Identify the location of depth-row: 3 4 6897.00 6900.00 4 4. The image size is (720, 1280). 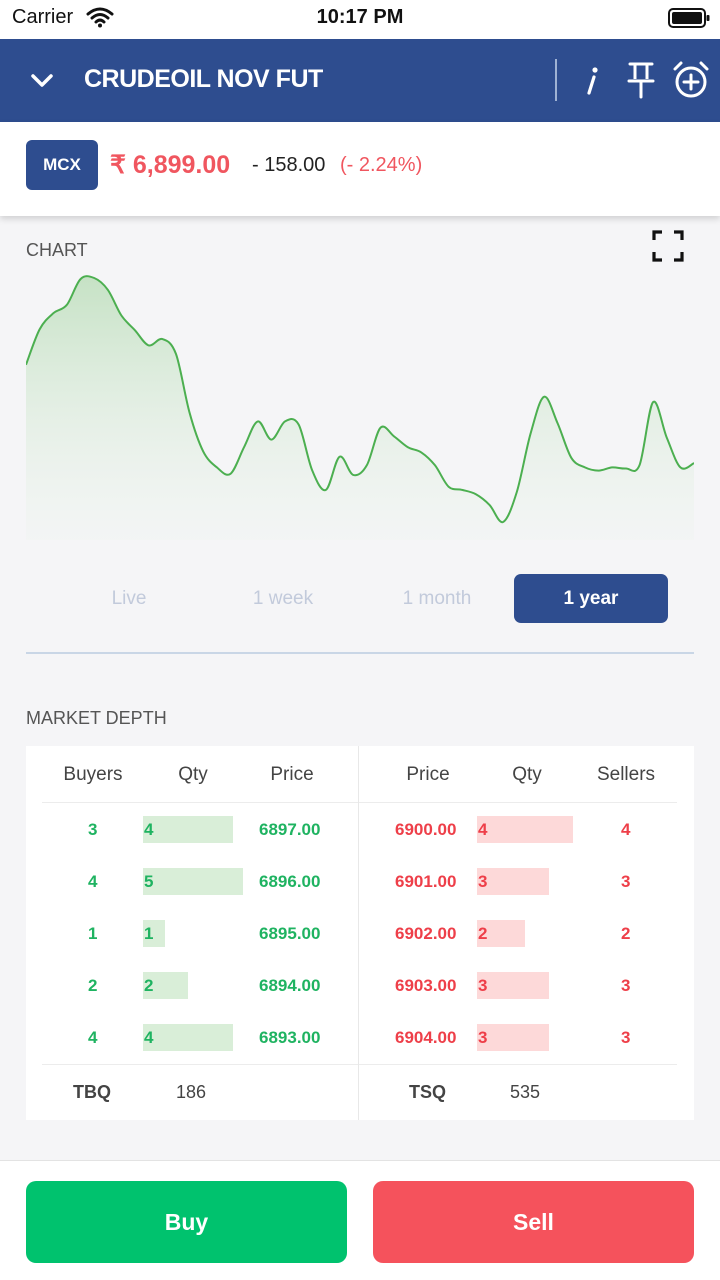
(360, 831).